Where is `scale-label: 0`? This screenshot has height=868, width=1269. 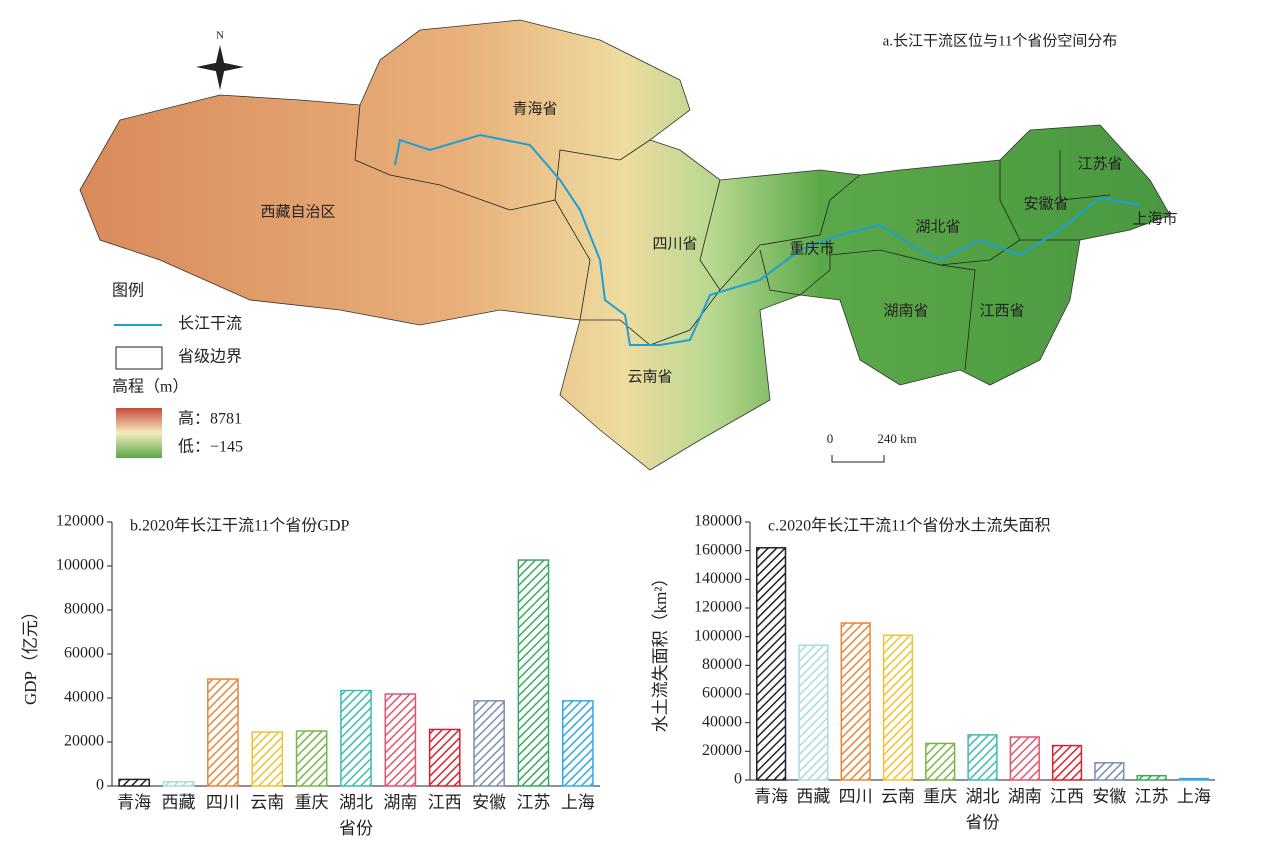
scale-label: 0 is located at coordinates (830, 438).